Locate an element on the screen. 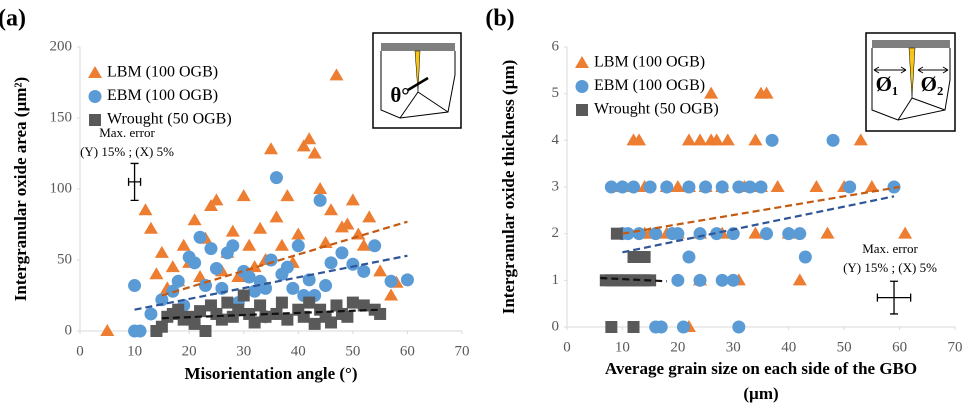  y-tick-label: 0 is located at coordinates (556, 326).